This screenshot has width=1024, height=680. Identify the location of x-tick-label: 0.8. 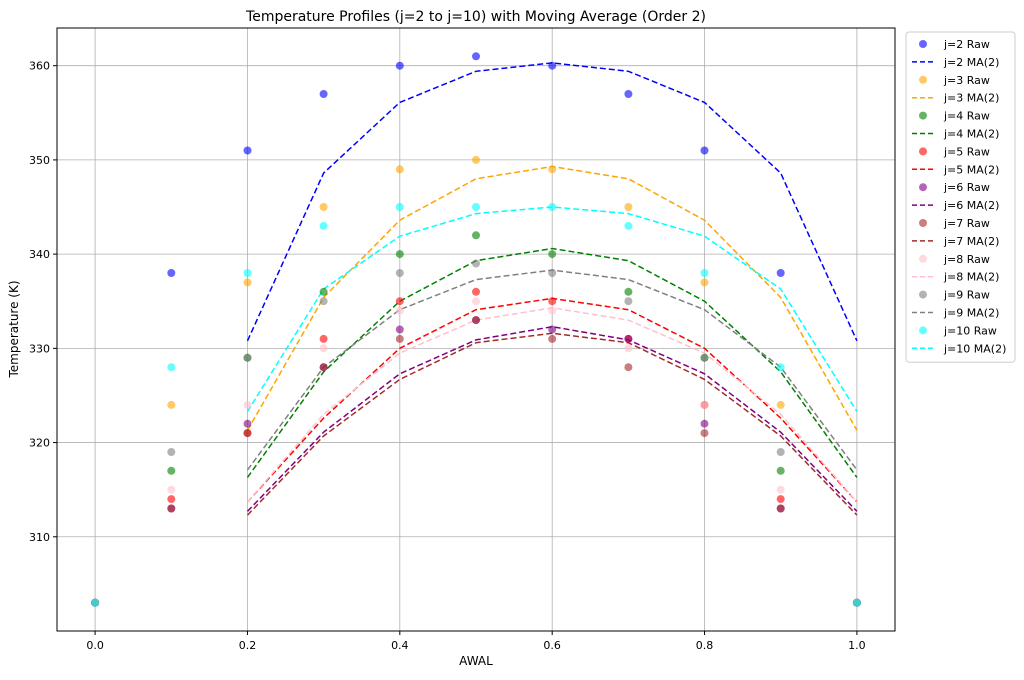
(705, 645).